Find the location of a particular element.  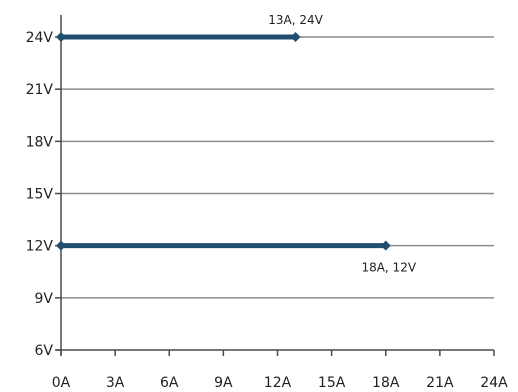

y-tick-label-15V: 15V is located at coordinates (40, 195).